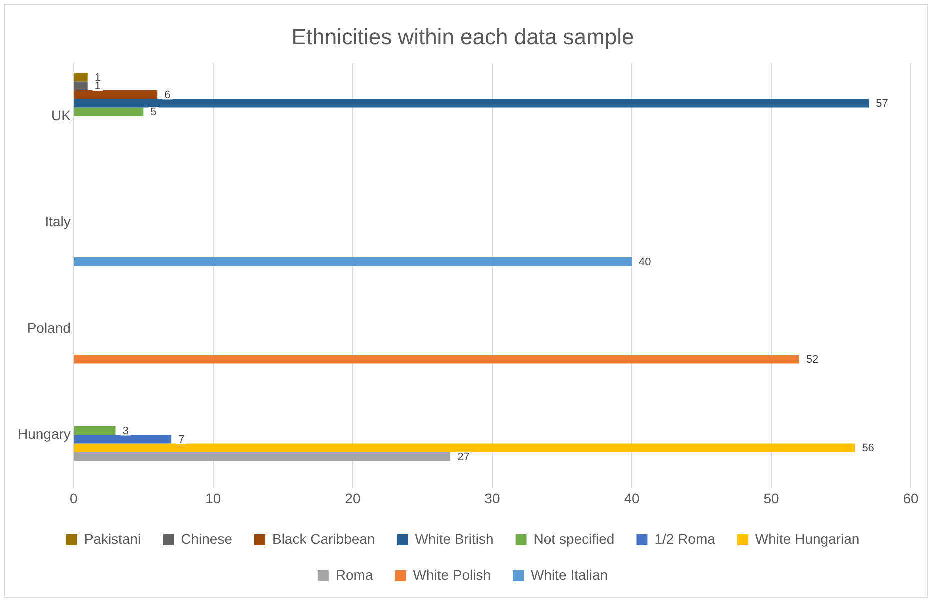 This screenshot has height=602, width=932. What do you see at coordinates (807, 538) in the screenshot?
I see `legend-label: White Hungarian` at bounding box center [807, 538].